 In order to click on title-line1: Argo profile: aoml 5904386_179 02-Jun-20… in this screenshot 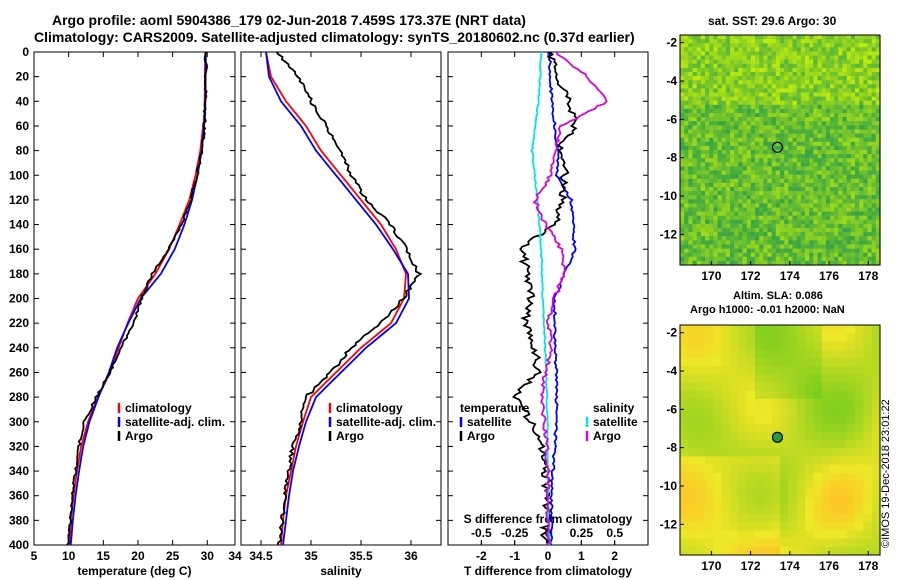, I will do `click(289, 20)`.